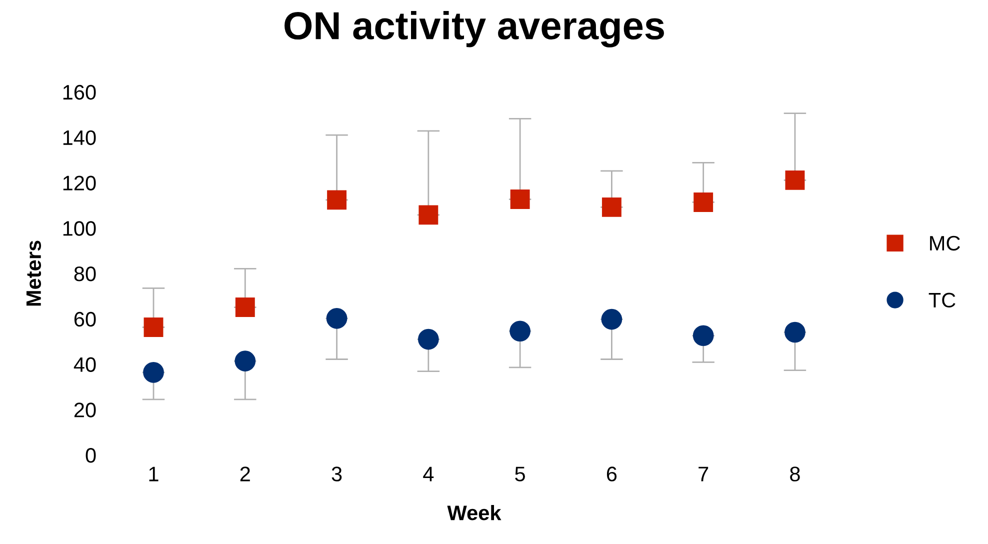 The width and height of the screenshot is (988, 544). Describe the element at coordinates (611, 474) in the screenshot. I see `x-tick-label: 6` at that location.